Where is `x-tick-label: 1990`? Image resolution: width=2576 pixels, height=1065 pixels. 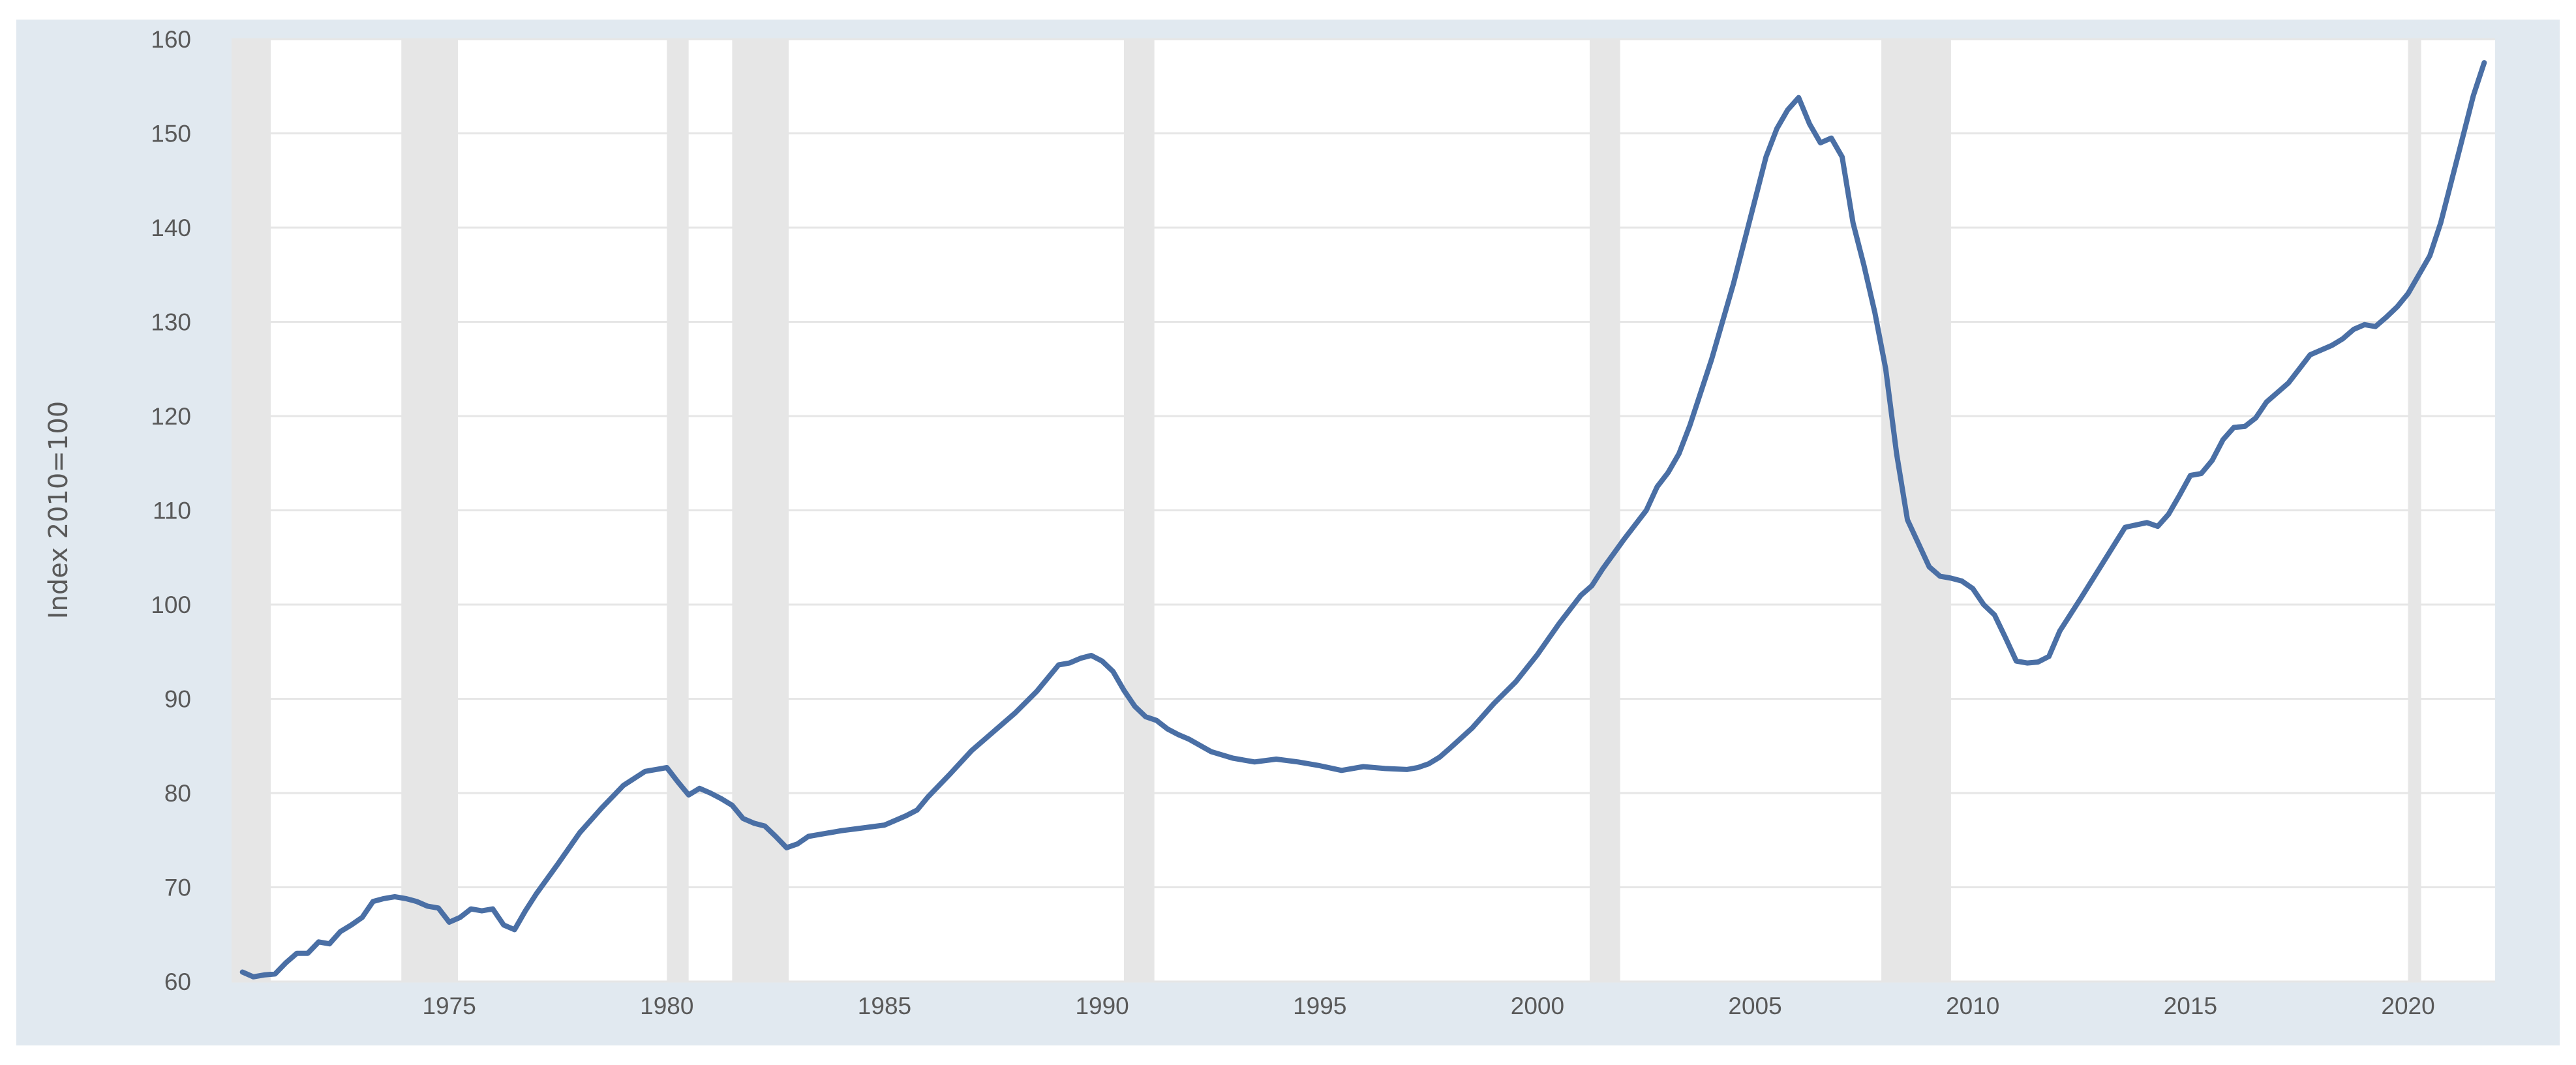 x-tick-label: 1990 is located at coordinates (1102, 1006).